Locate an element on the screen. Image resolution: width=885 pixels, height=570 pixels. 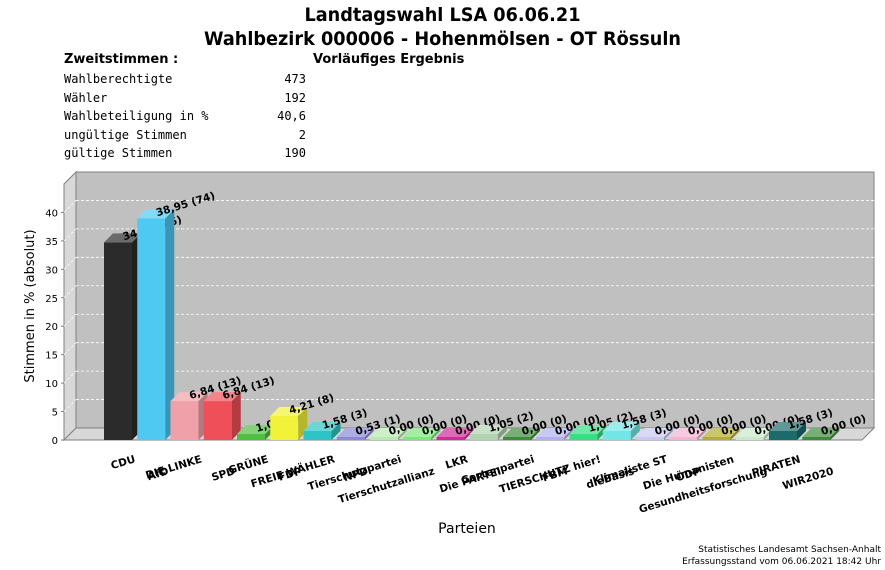
y-tick-label: 15 is located at coordinates (51, 356).